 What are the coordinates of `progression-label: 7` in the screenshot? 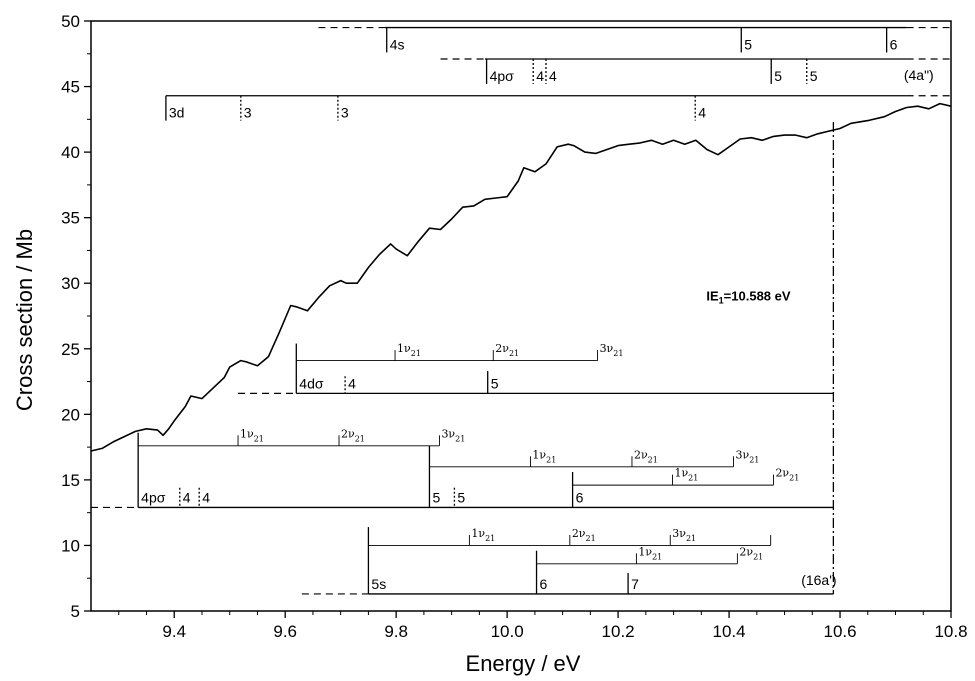 It's located at (635, 584).